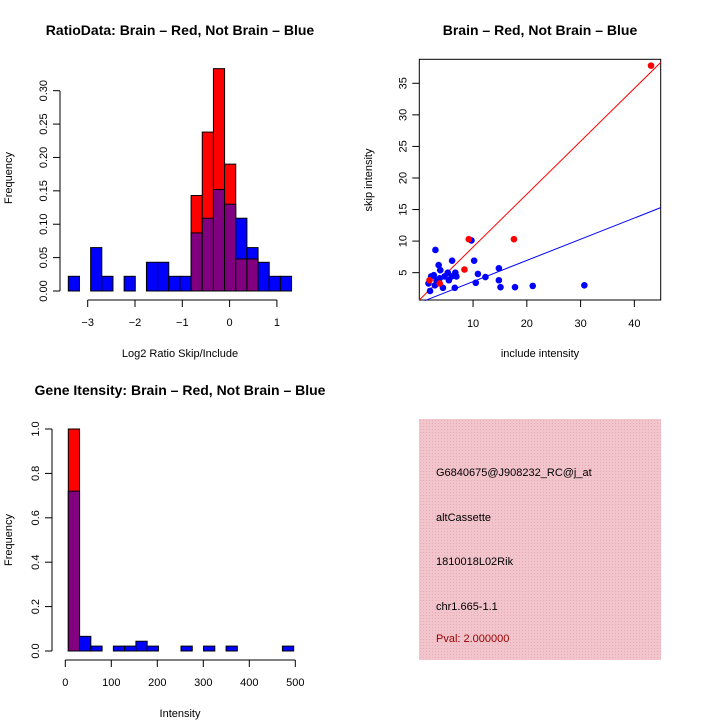  Describe the element at coordinates (540, 354) in the screenshot. I see `x-axis-label: include intensity` at that location.